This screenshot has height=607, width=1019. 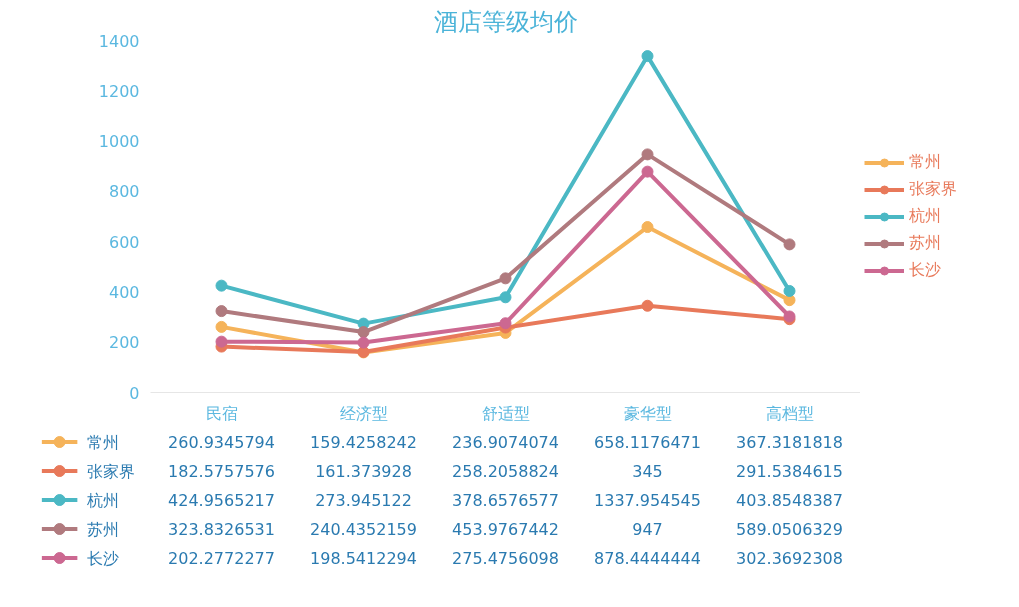 I want to click on text: 长沙, so click(x=103, y=558).